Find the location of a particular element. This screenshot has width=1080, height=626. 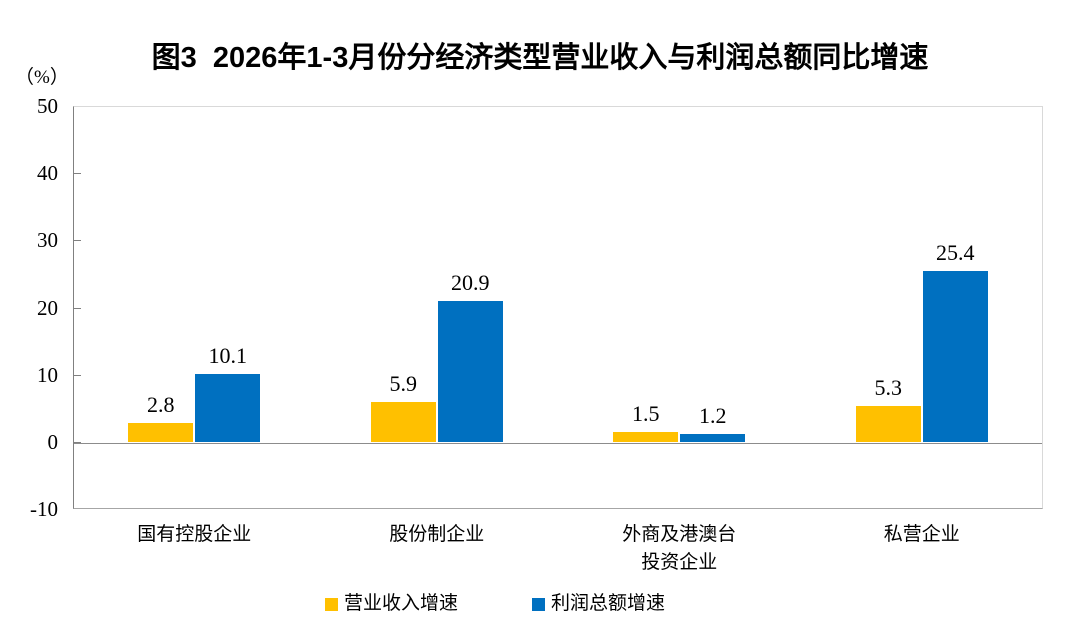

legend-item: 利润总额增速 is located at coordinates (598, 604).